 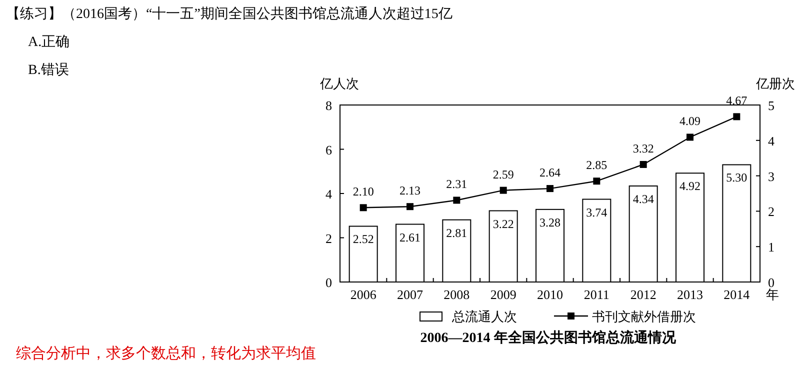 I want to click on x-tick-label: 2014, so click(x=737, y=294).